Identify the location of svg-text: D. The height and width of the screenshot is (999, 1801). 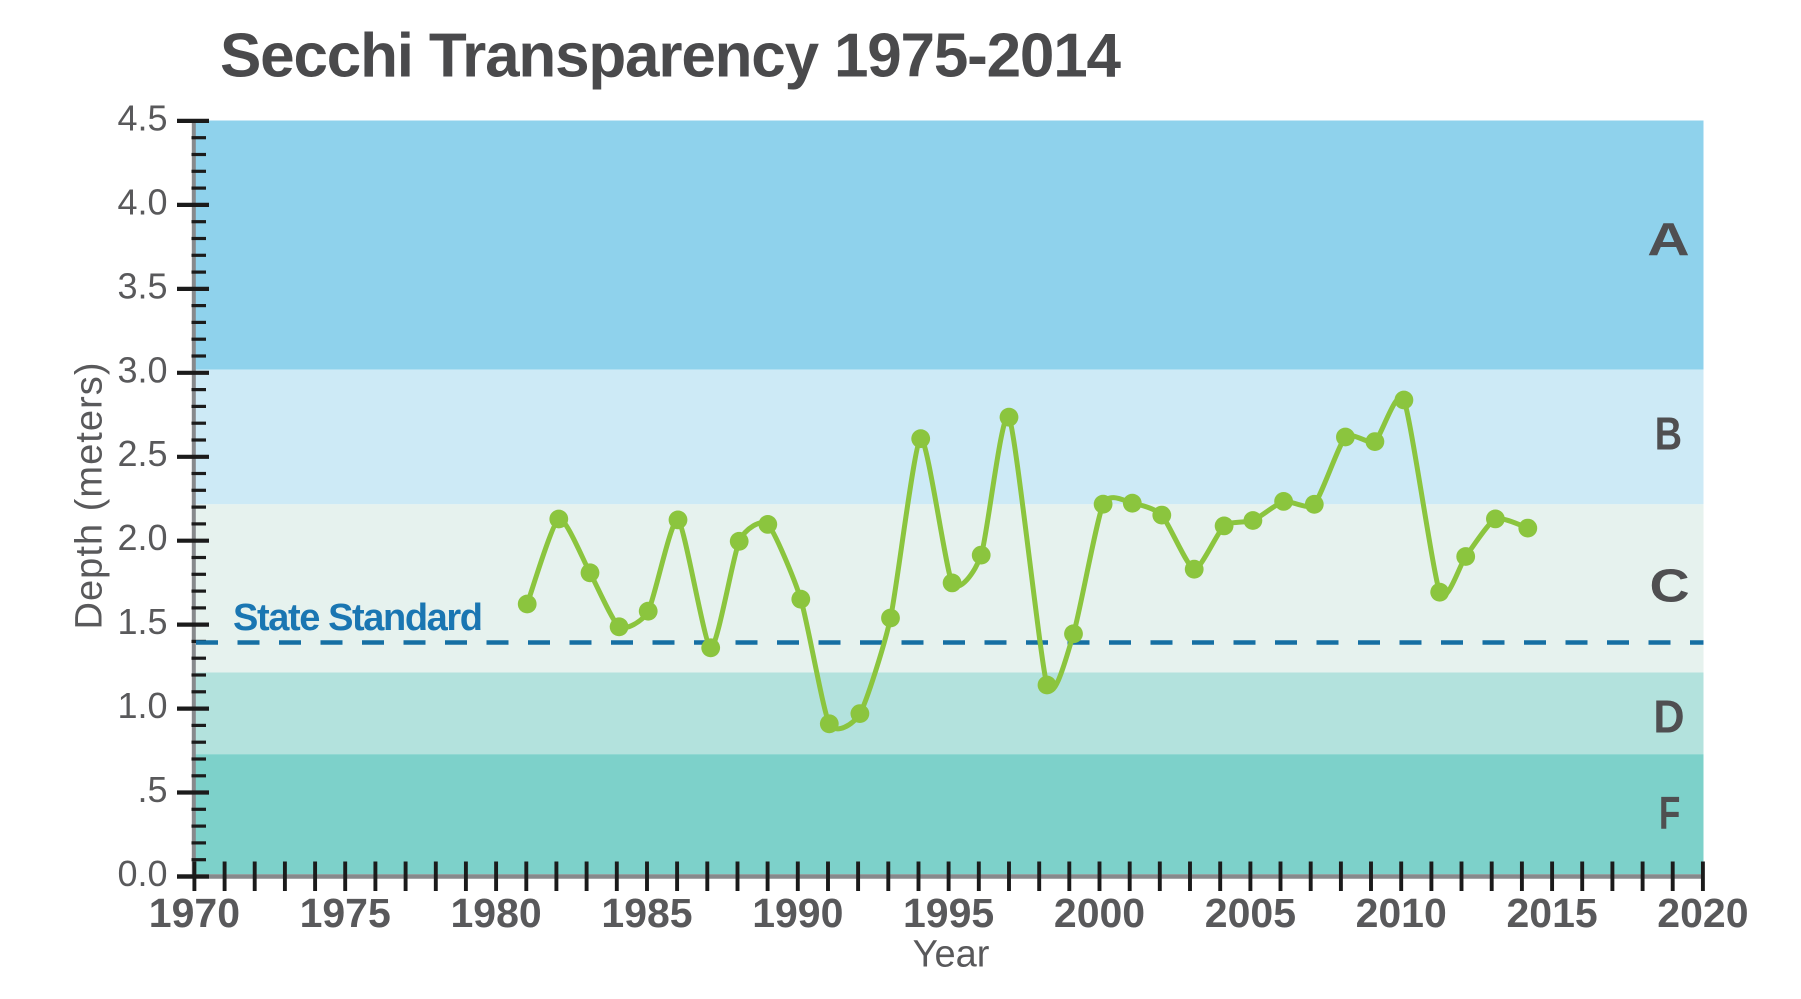
(1668, 717).